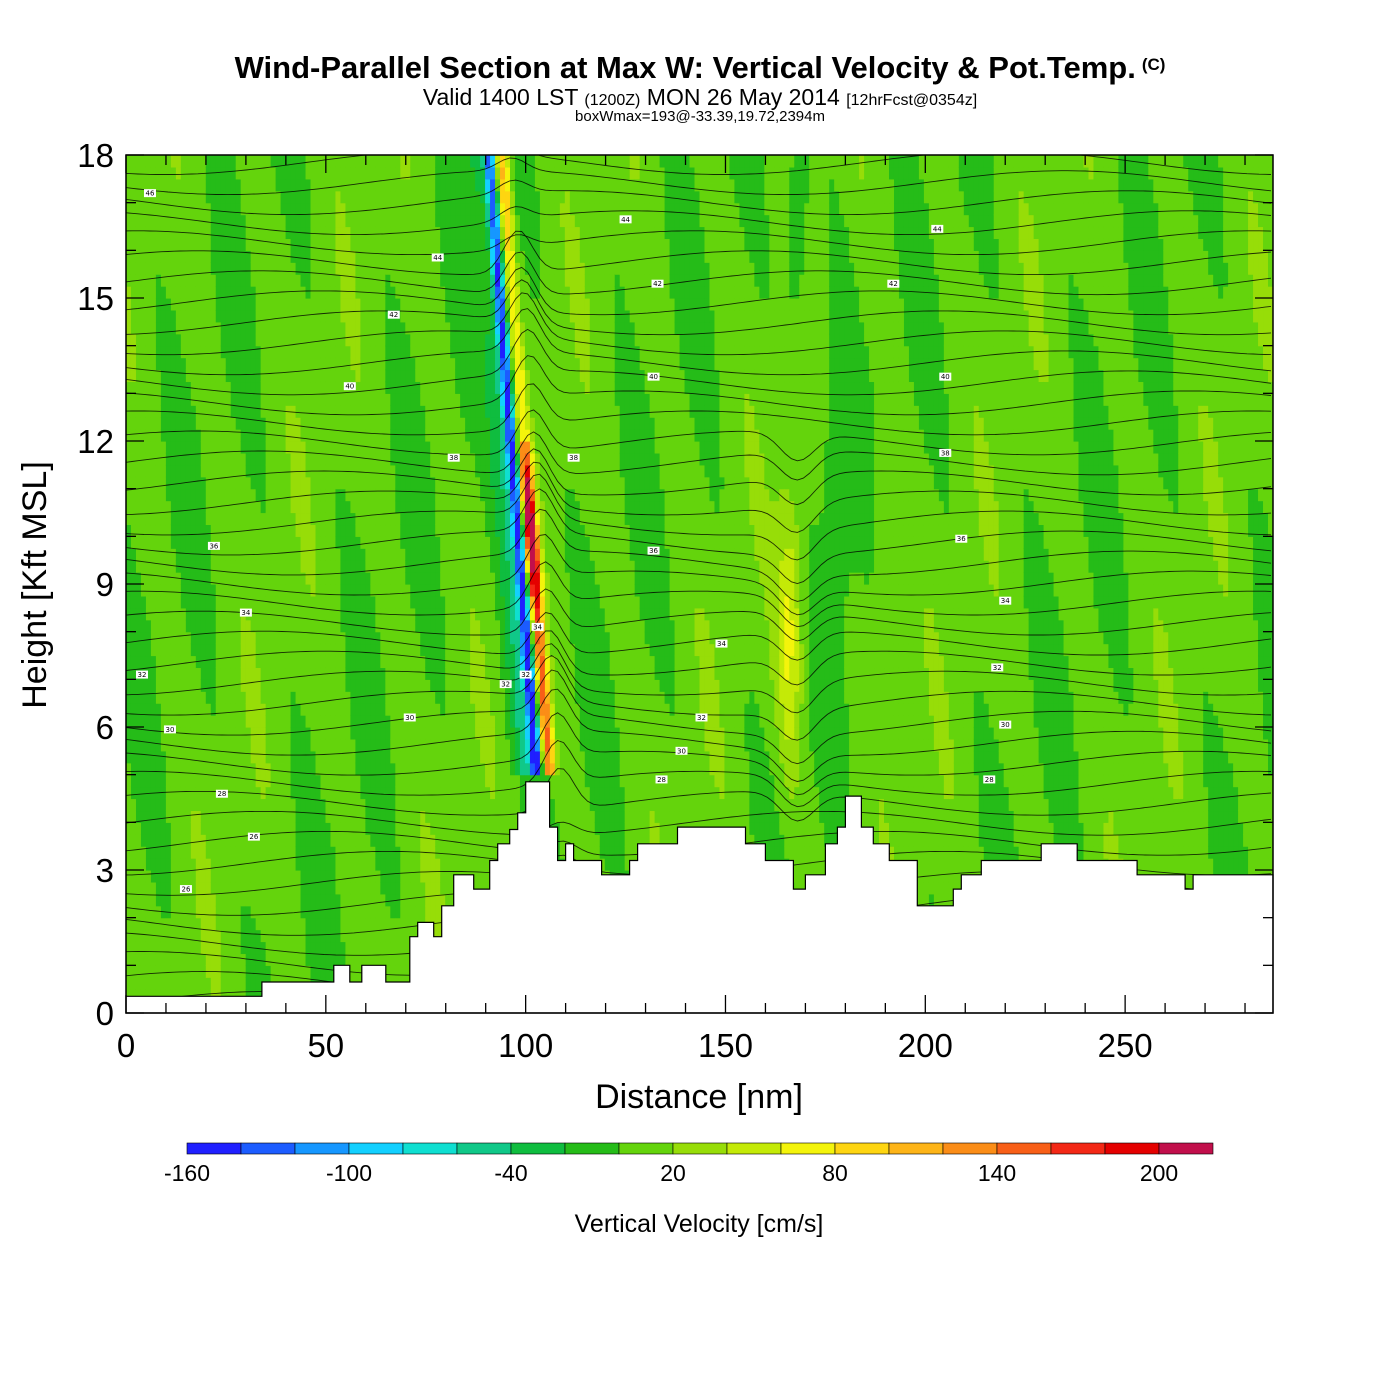 This screenshot has width=1400, height=1400. I want to click on colorbar-title: Vertical Velocity [cm/s], so click(699, 1224).